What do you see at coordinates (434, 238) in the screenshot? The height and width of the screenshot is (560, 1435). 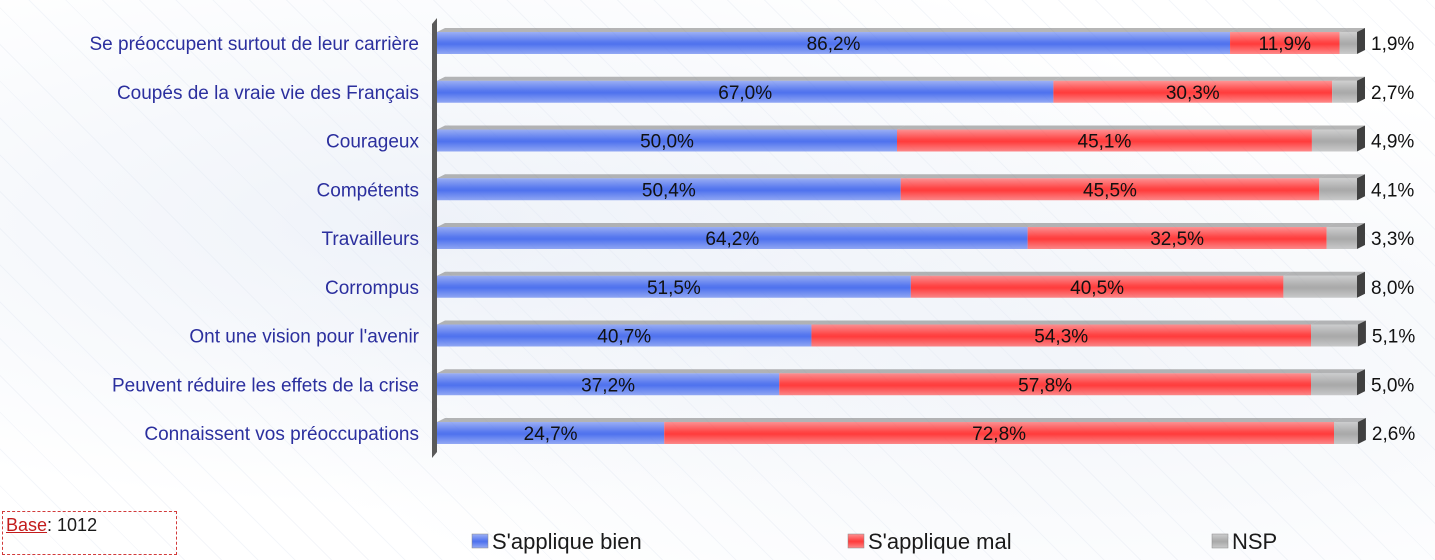 I see `axis-wall` at bounding box center [434, 238].